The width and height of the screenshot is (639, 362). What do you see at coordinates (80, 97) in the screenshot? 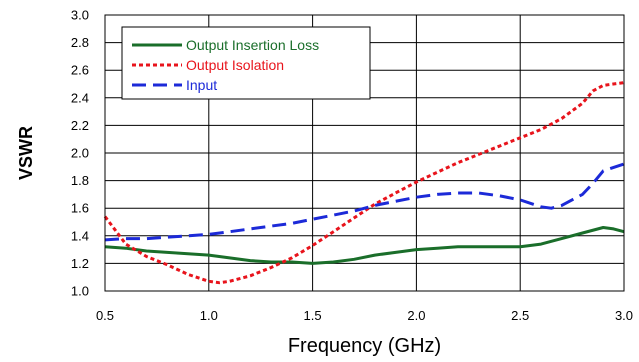
I see `y-tick-label: 2.4` at bounding box center [80, 97].